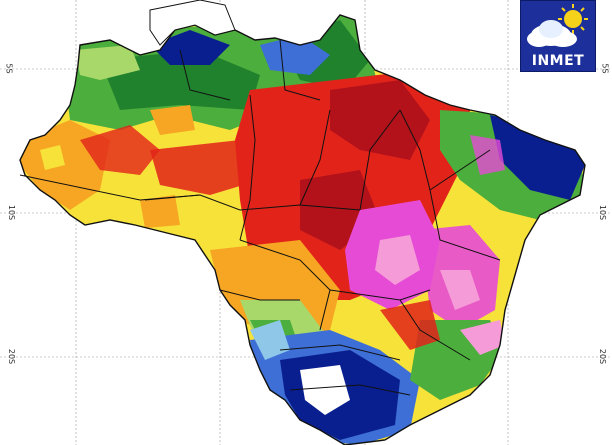 The height and width of the screenshot is (445, 612). Describe the element at coordinates (12, 212) in the screenshot. I see `lat-label-10s: 10S` at that location.